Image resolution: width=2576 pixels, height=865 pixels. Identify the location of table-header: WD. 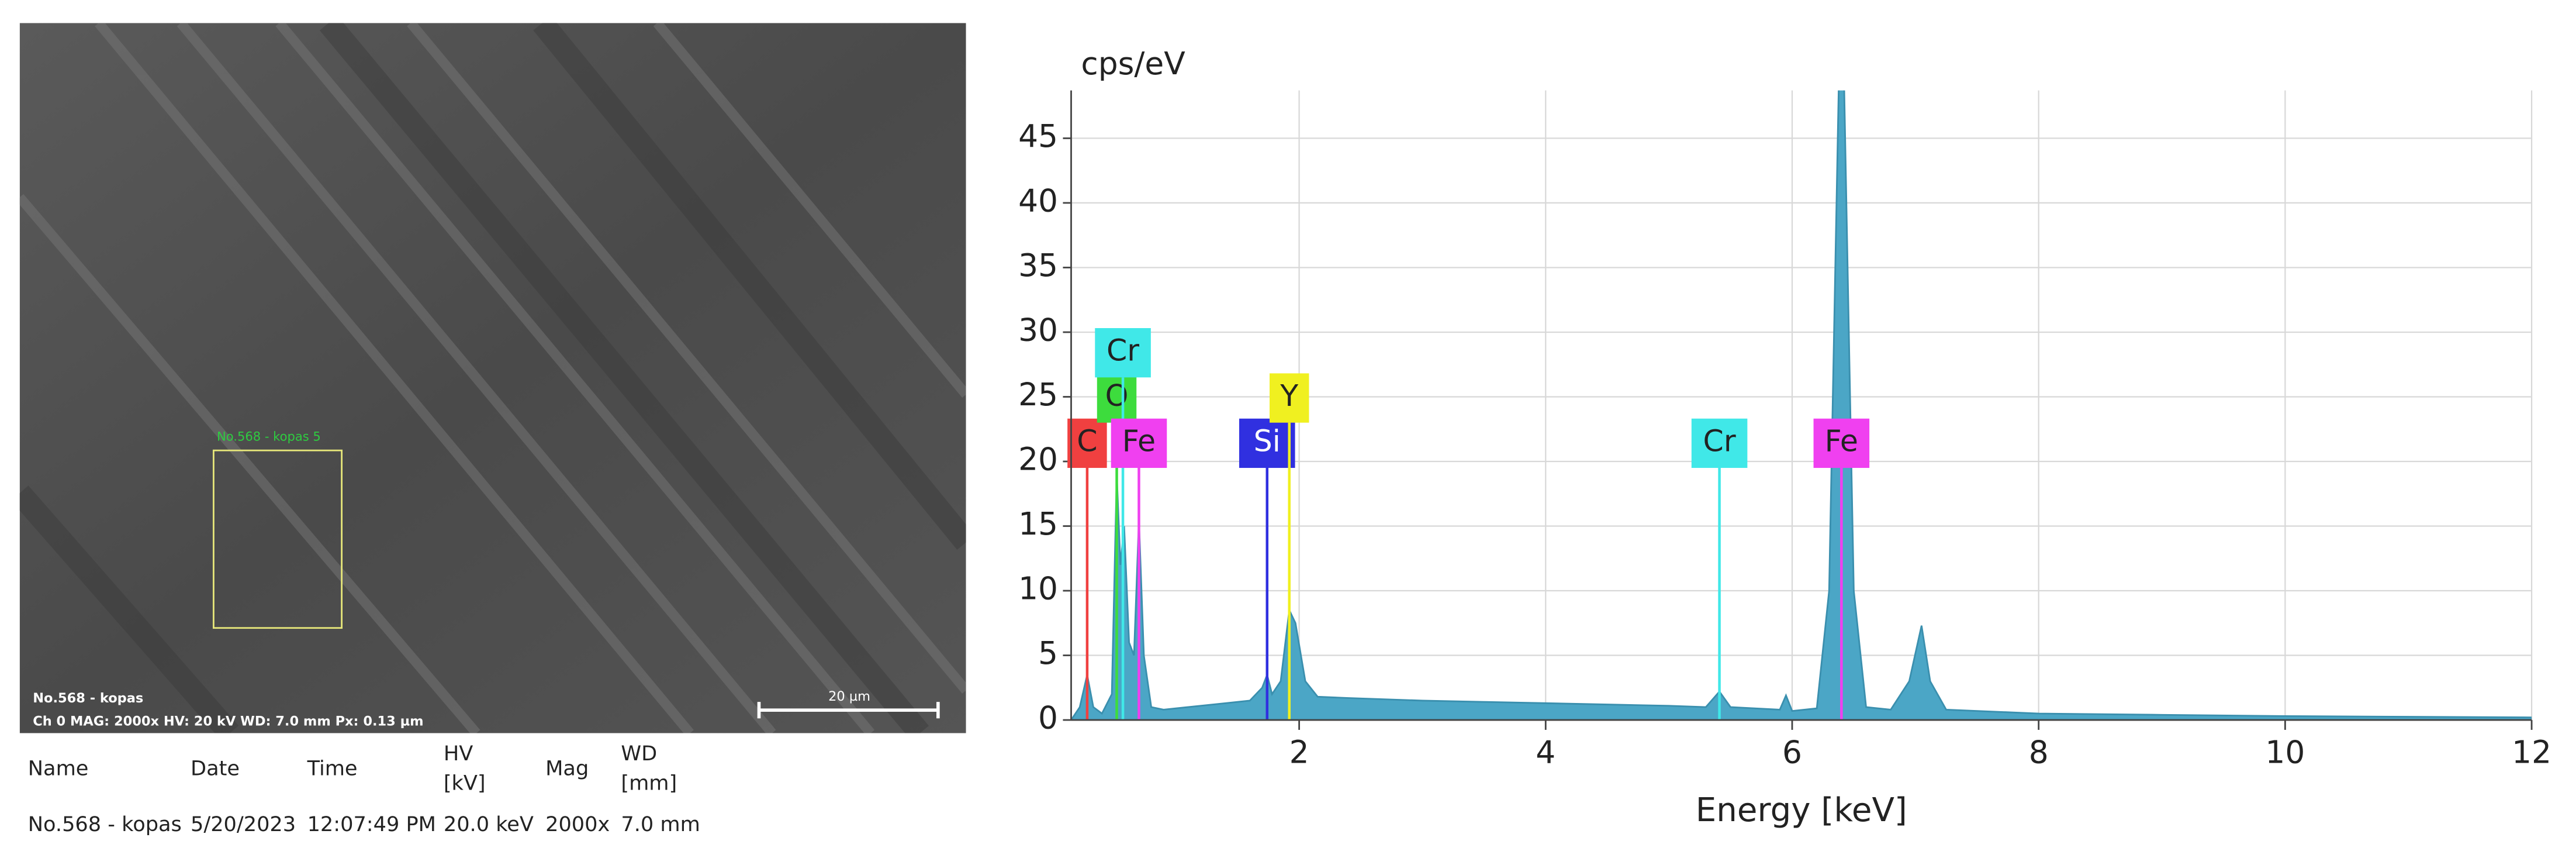
(639, 754).